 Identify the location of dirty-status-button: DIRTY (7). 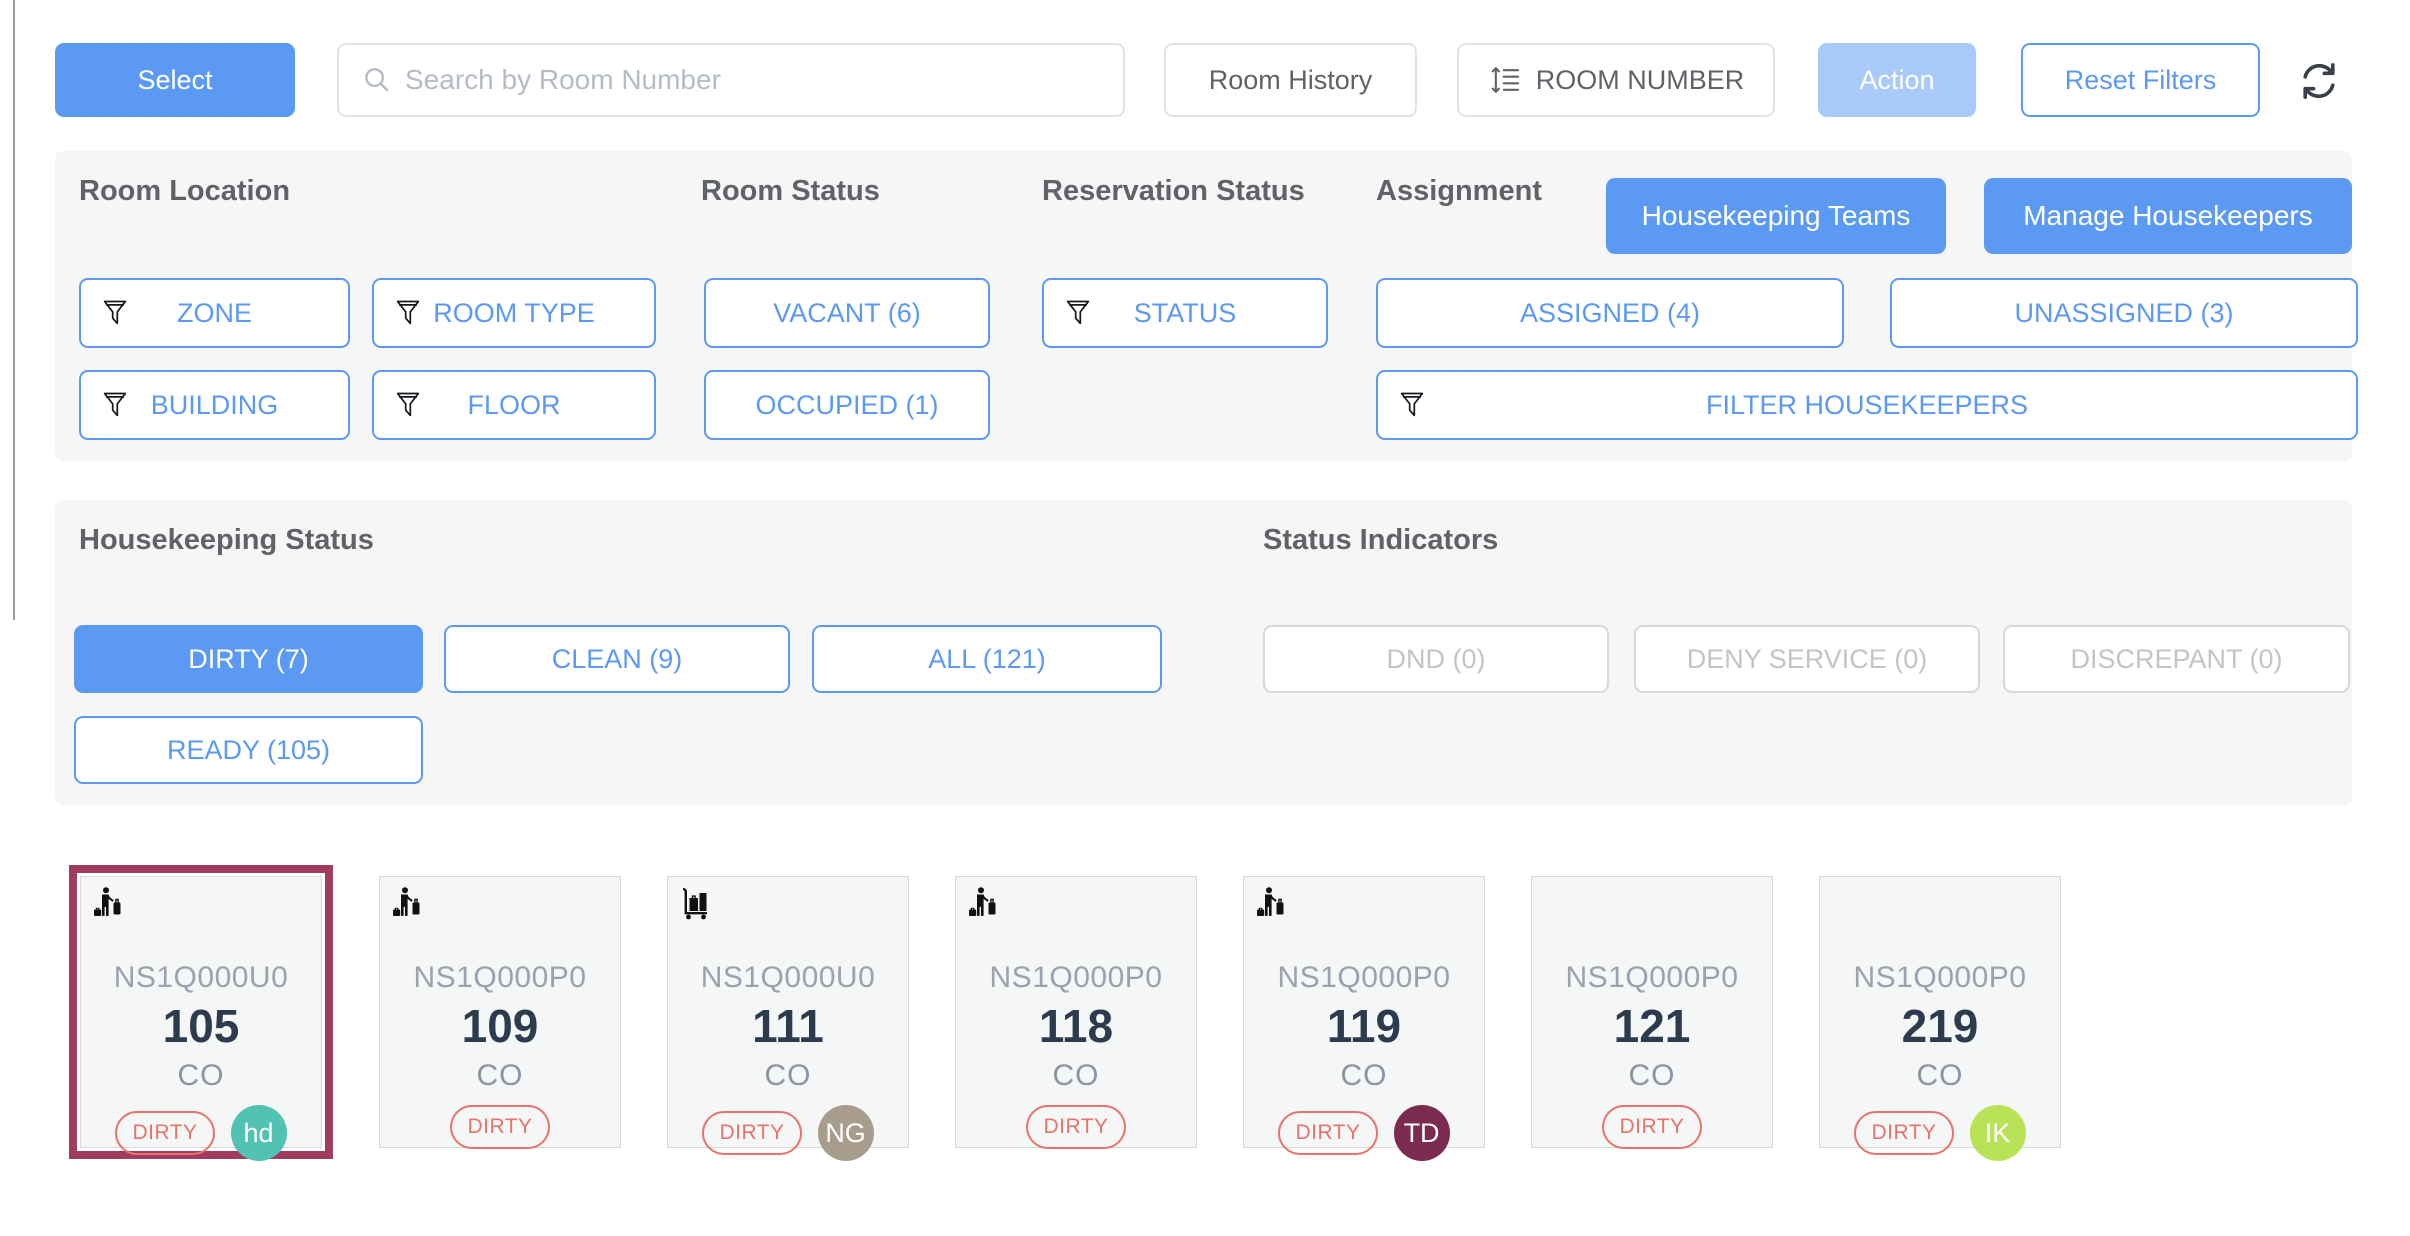
(248, 659).